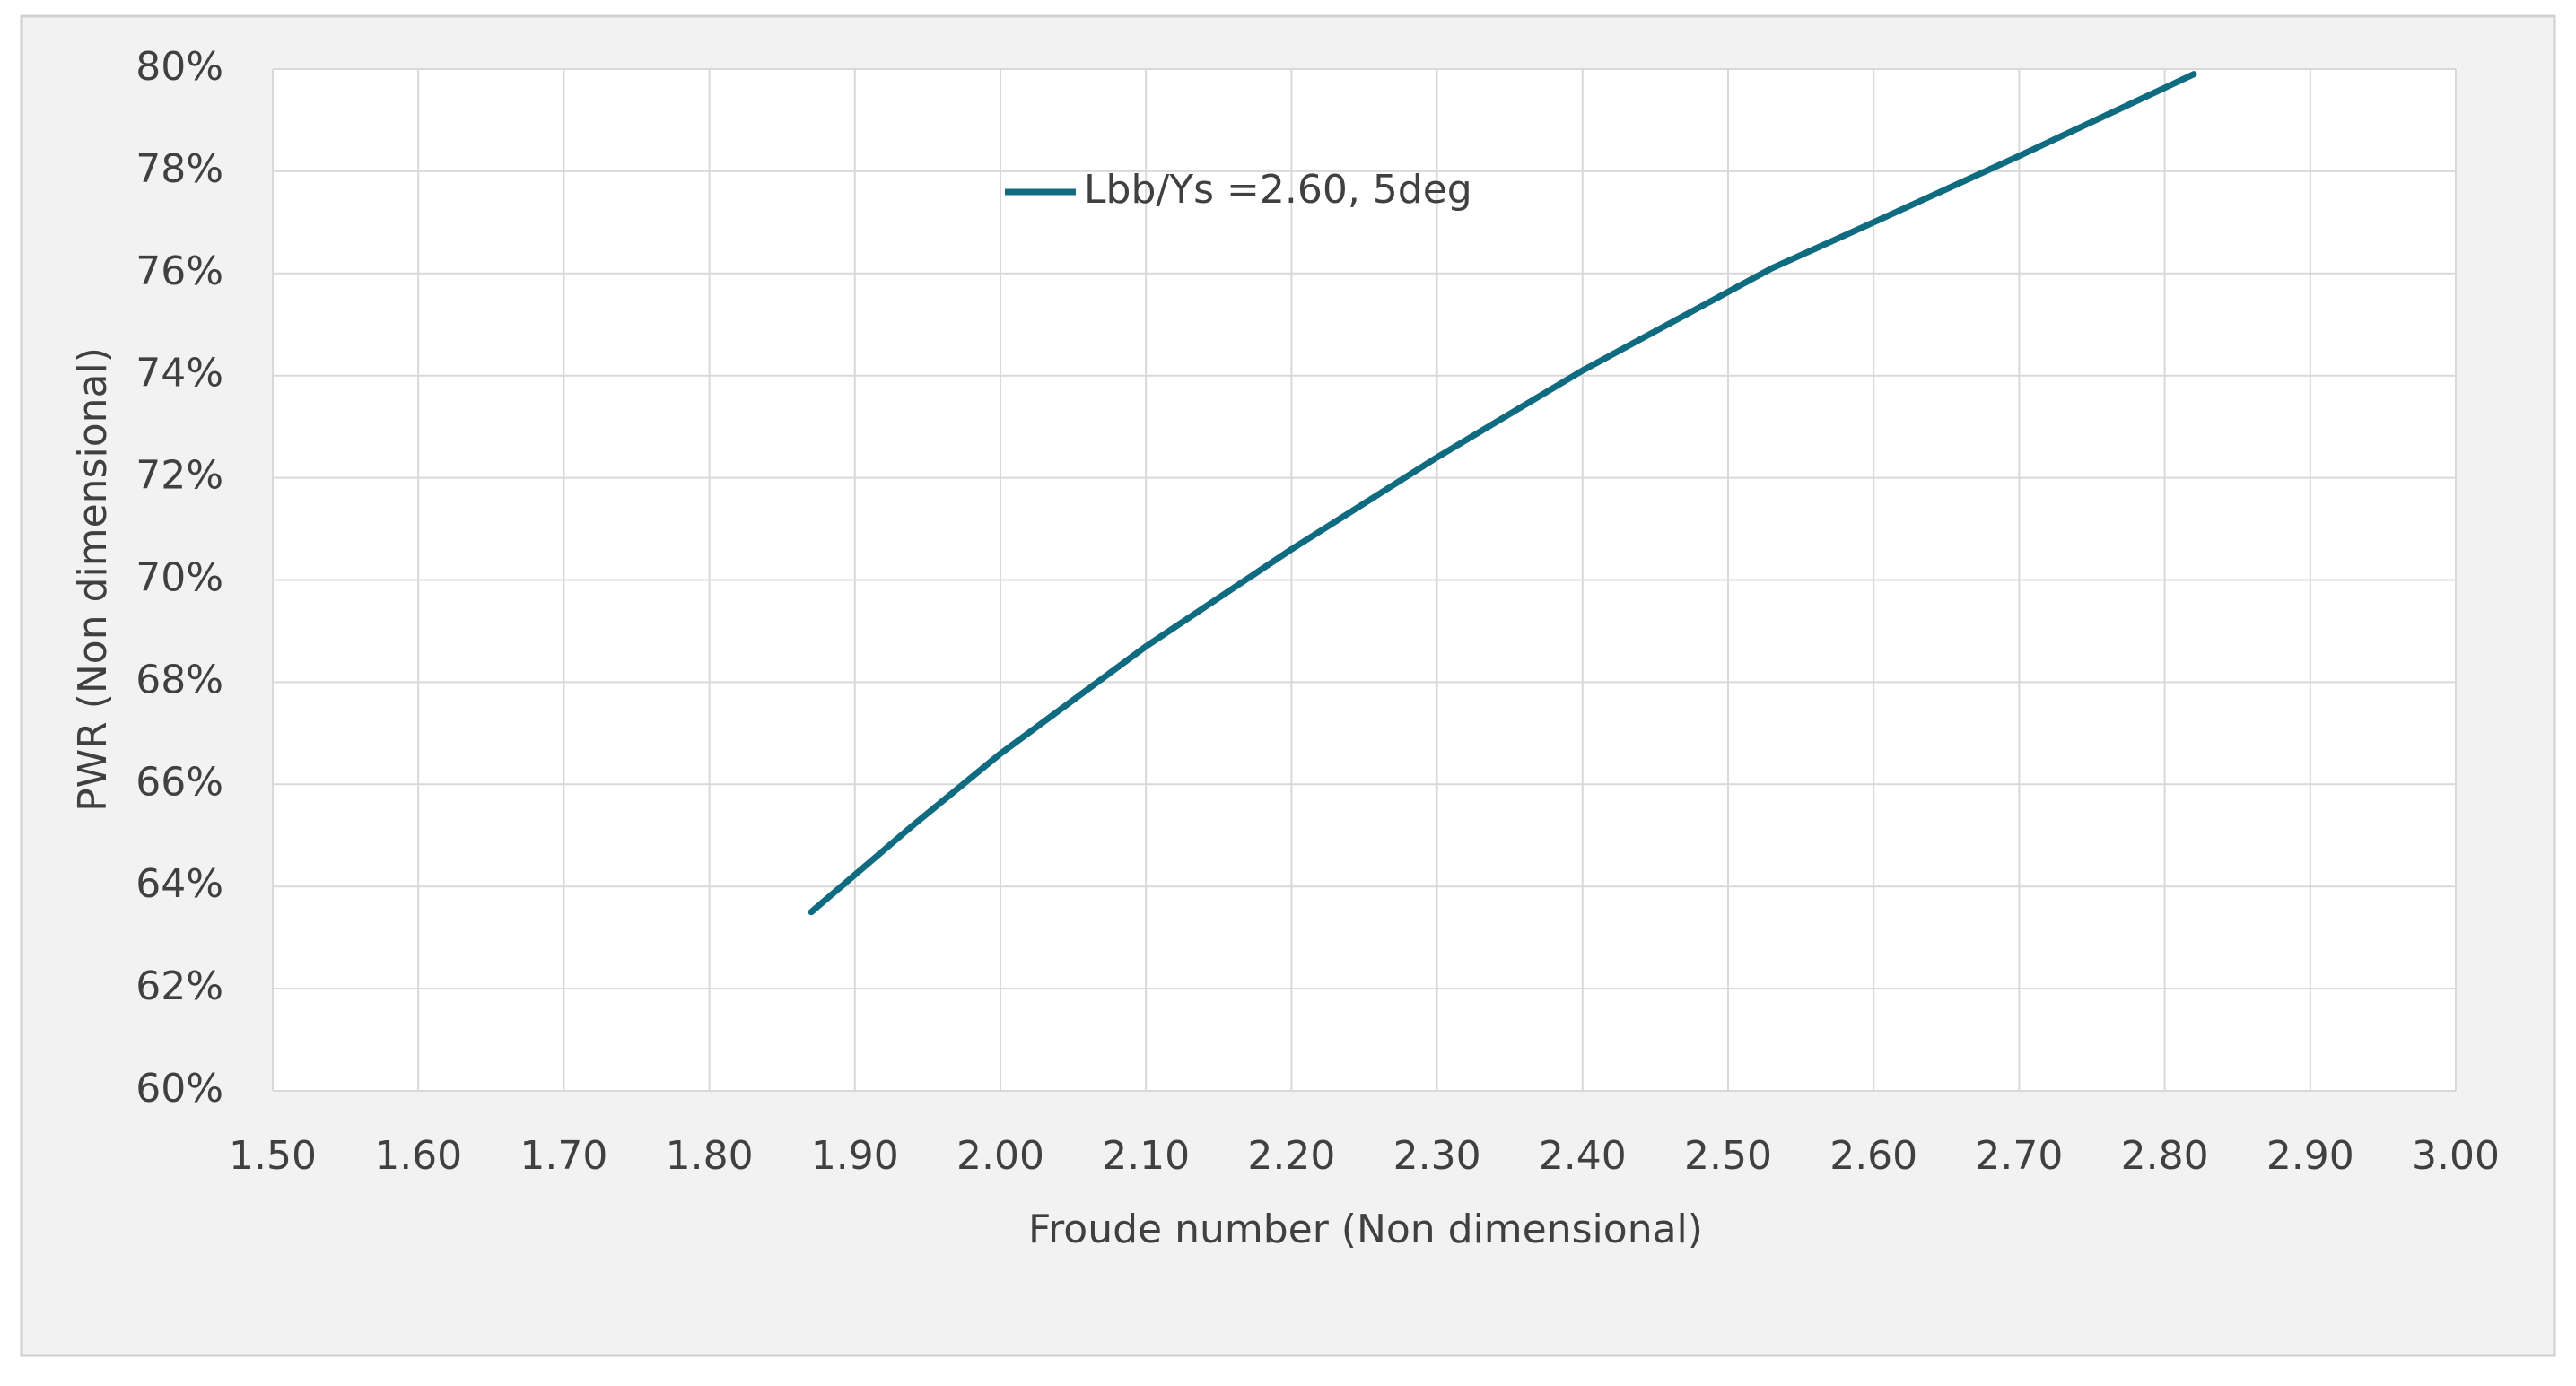  I want to click on y-tick-label: 70%, so click(179, 578).